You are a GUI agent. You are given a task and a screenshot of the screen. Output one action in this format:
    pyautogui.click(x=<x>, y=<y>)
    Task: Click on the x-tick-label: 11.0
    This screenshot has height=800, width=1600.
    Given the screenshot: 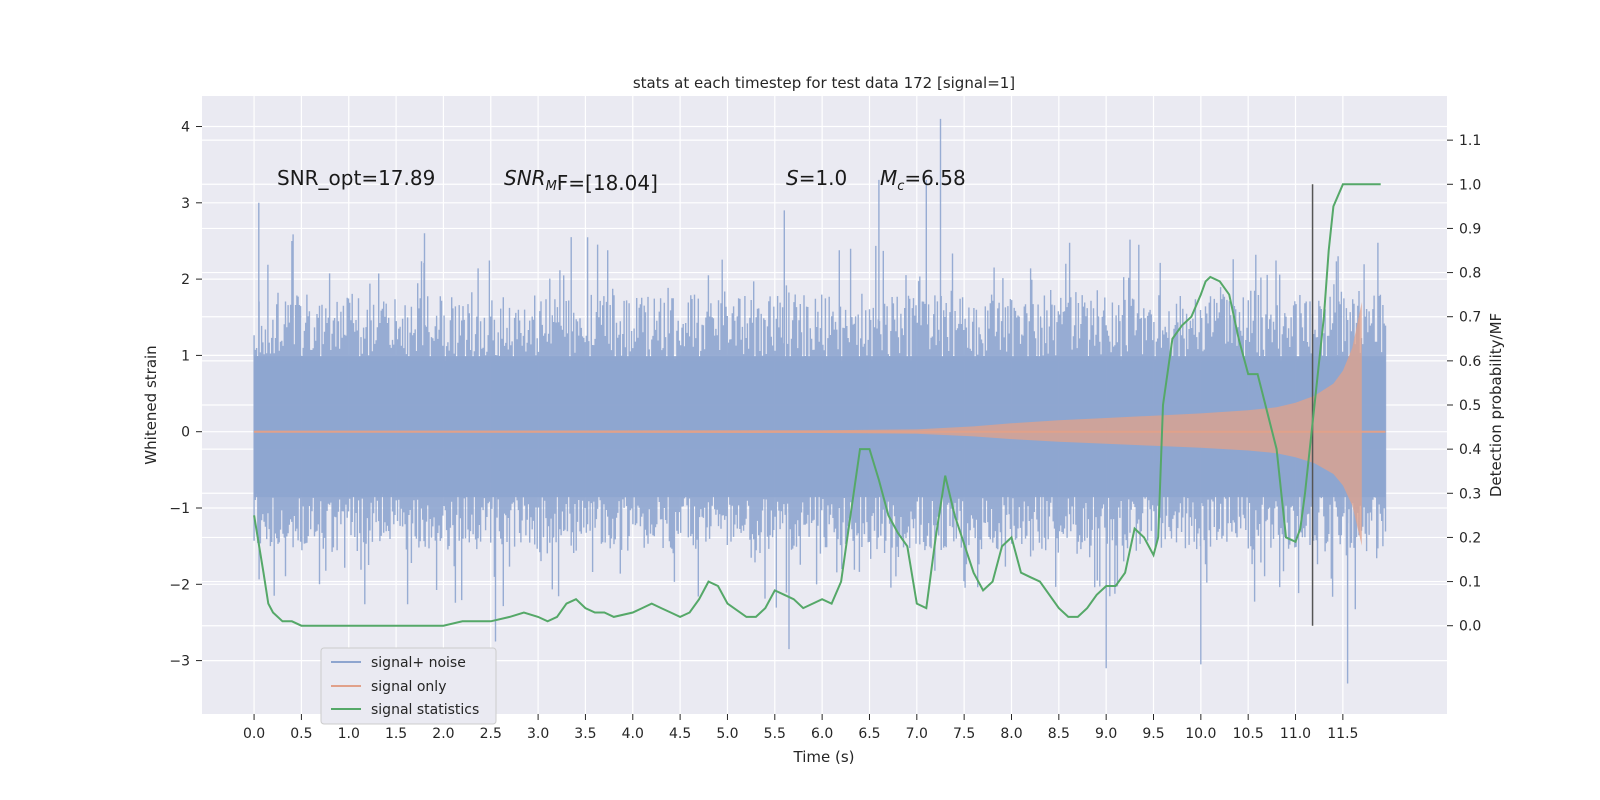 What is the action you would take?
    pyautogui.click(x=1295, y=734)
    